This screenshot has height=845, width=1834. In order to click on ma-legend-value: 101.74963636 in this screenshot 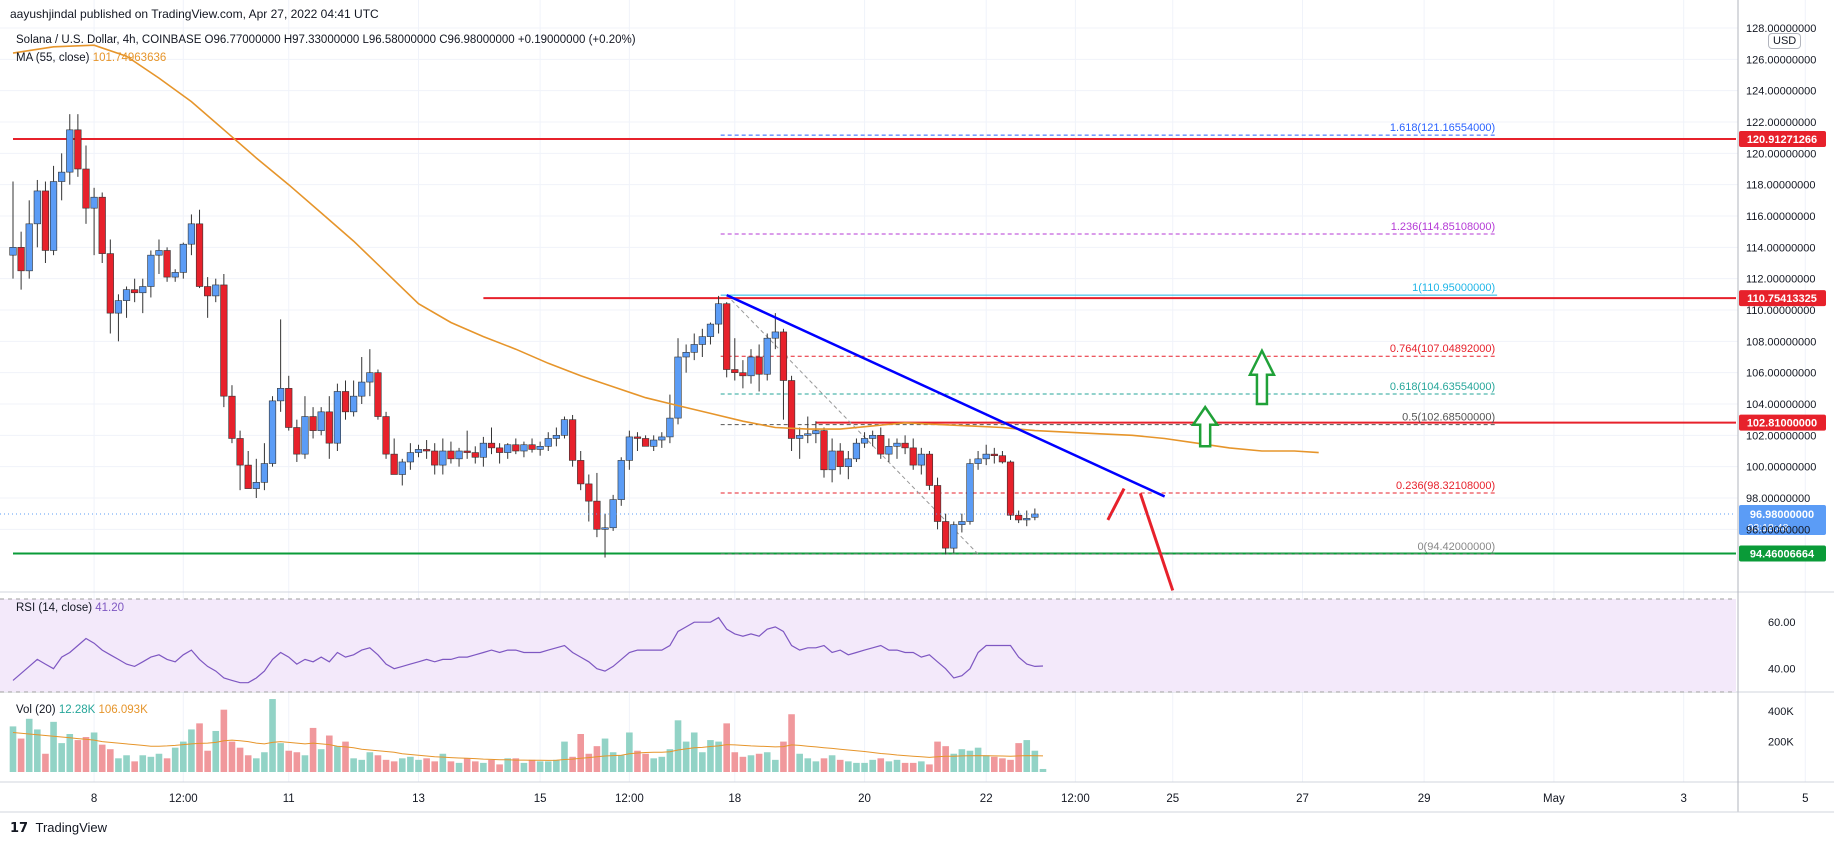, I will do `click(129, 58)`.